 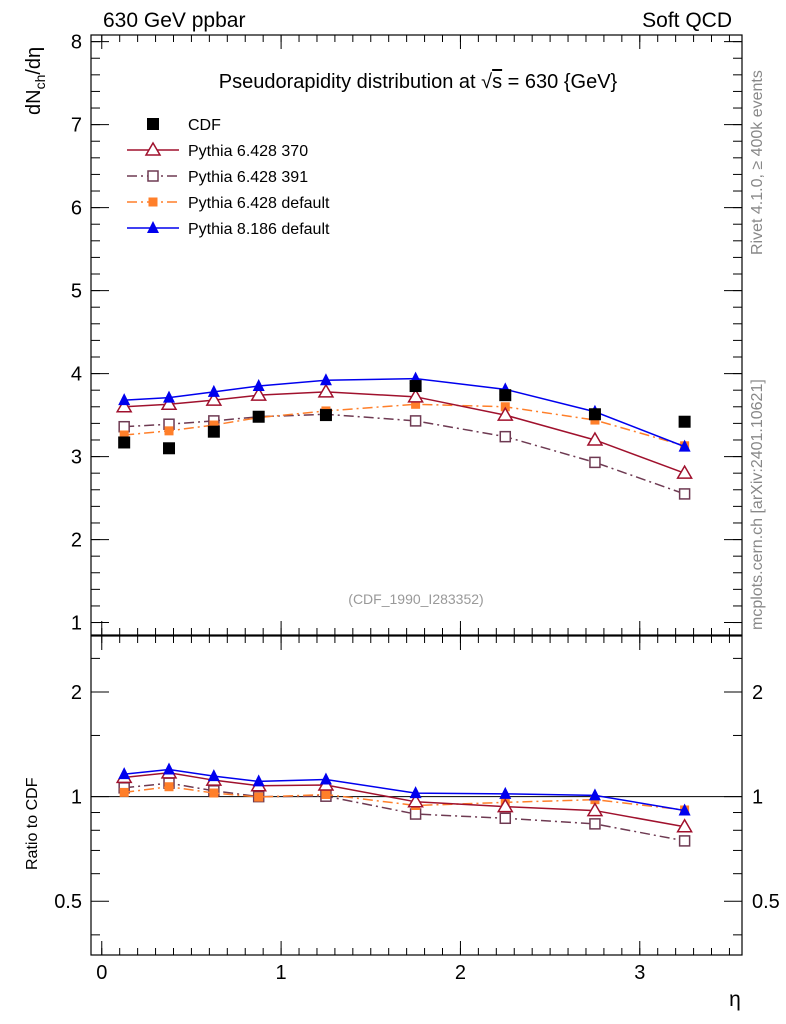 I want to click on header-left: 630 GeV ppbar, so click(x=174, y=20).